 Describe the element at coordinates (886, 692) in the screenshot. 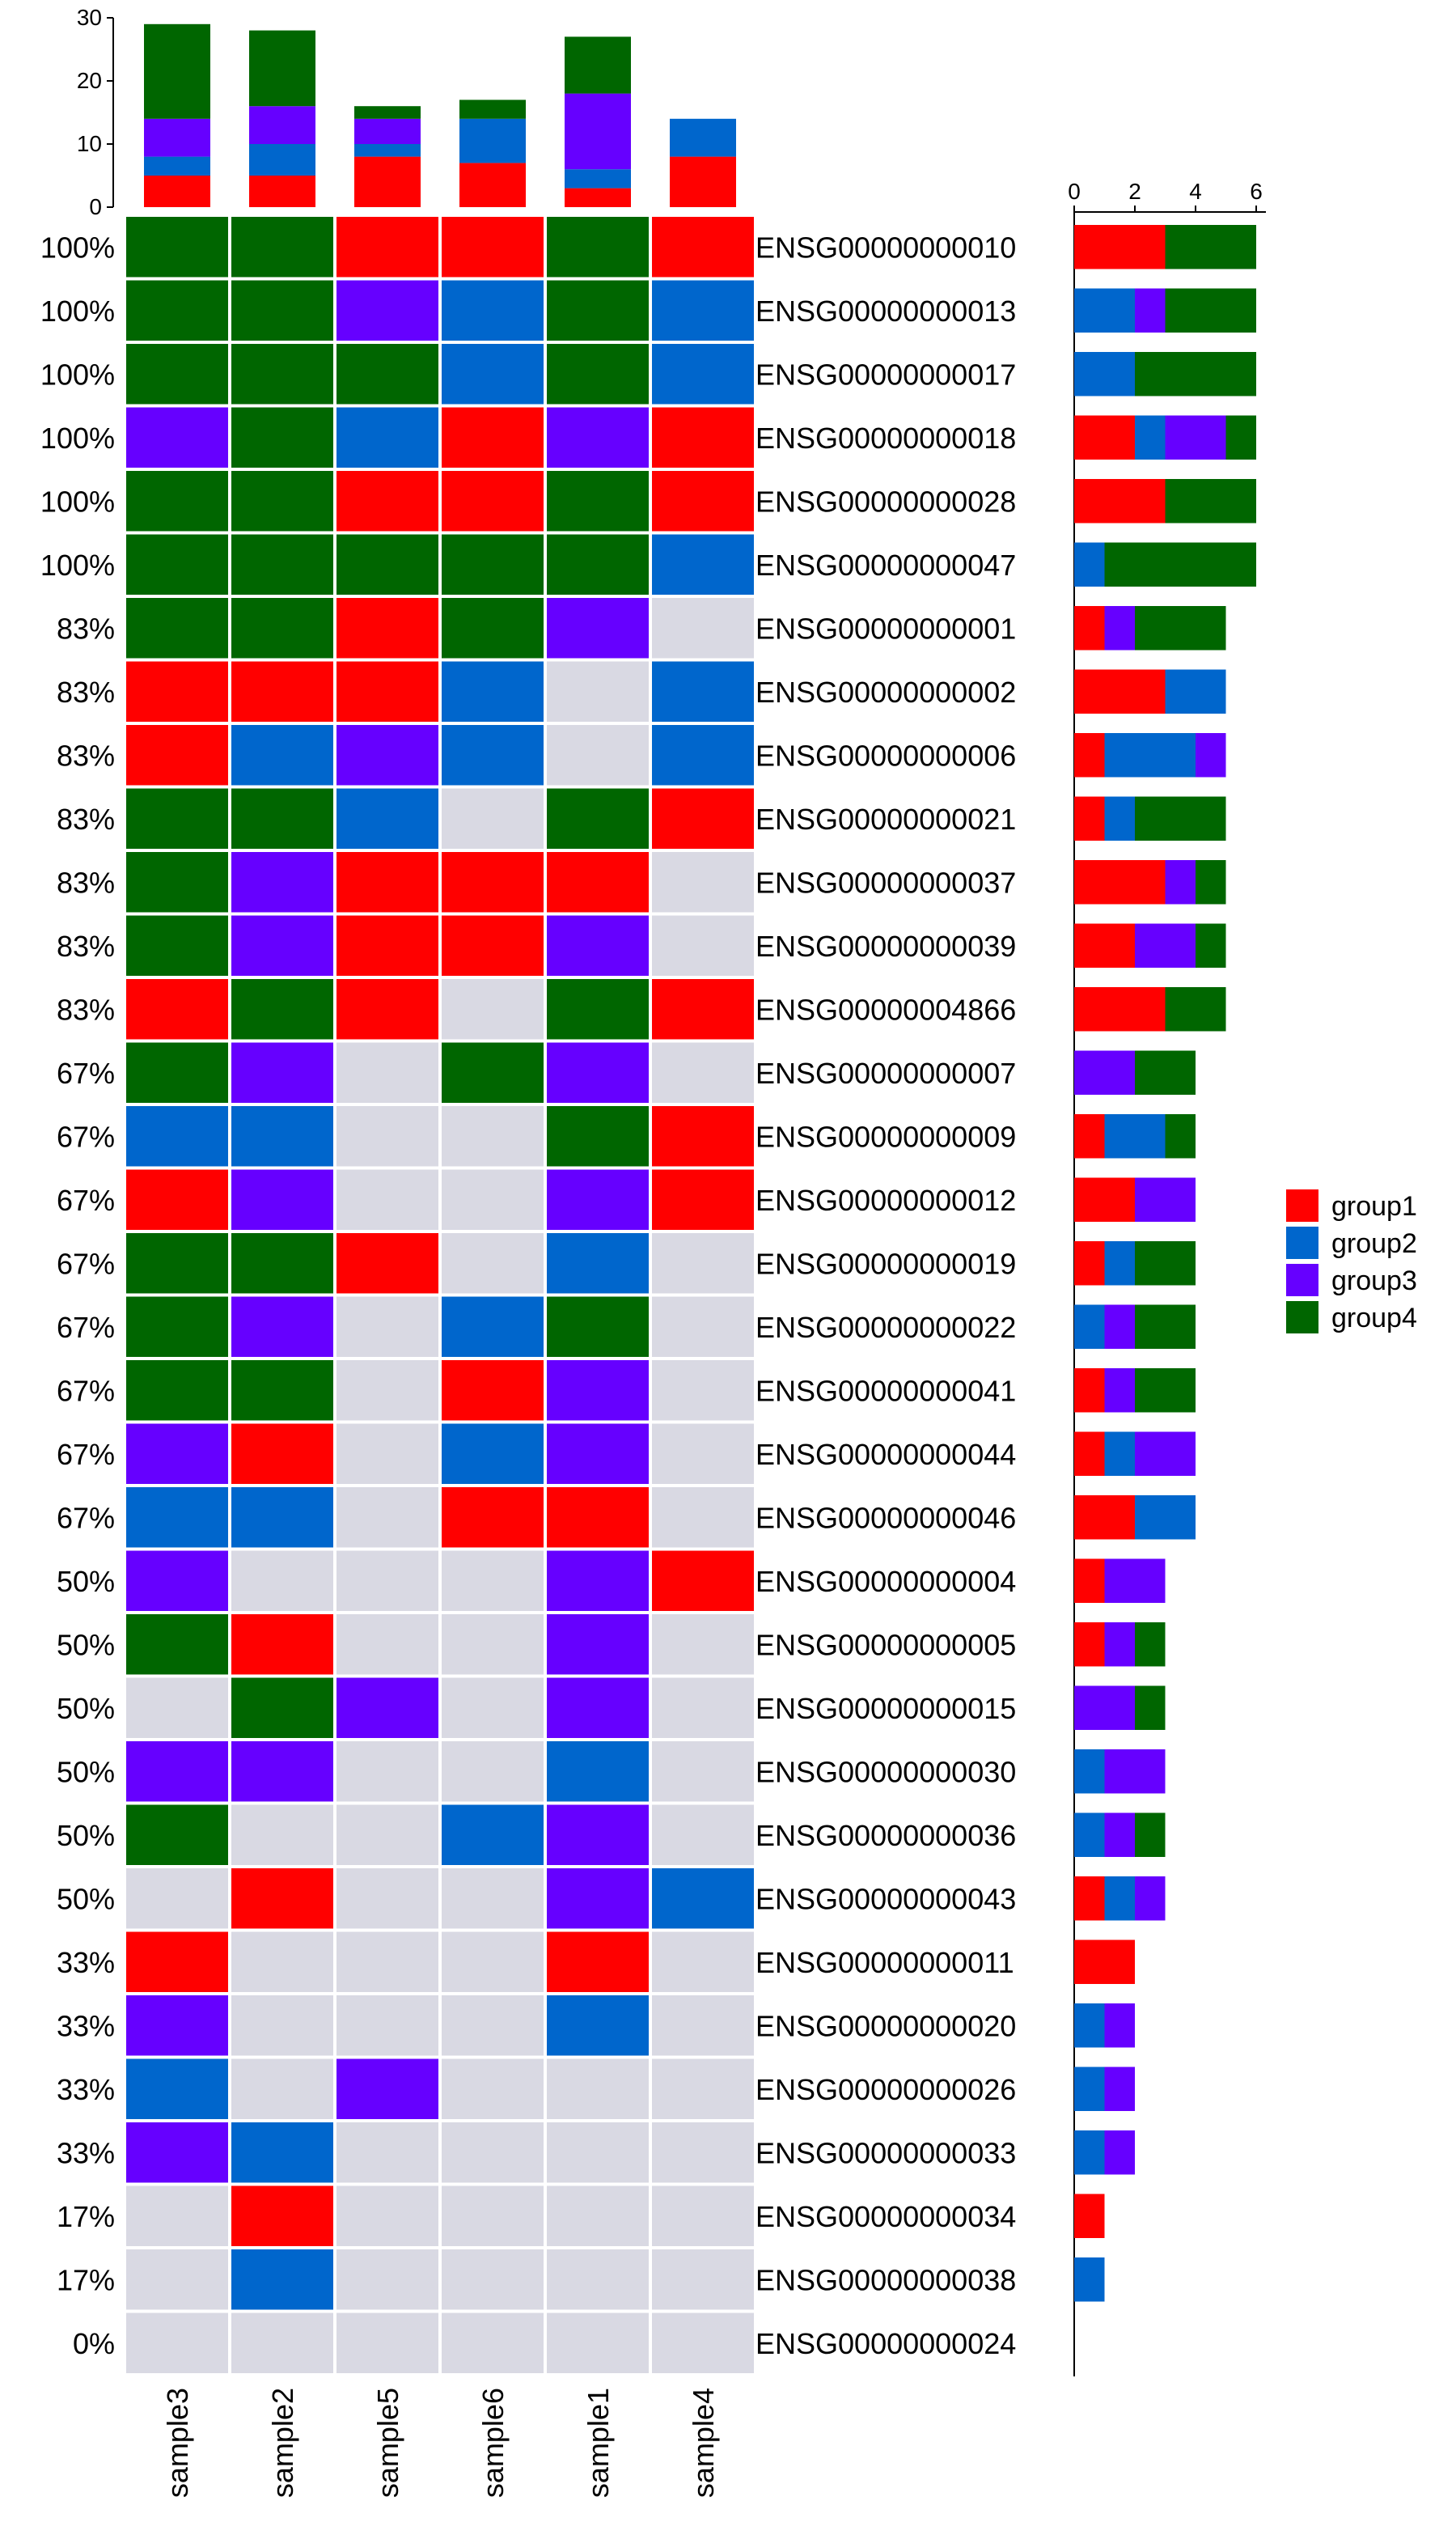

I see `gene-label: ENSG00000000002` at that location.